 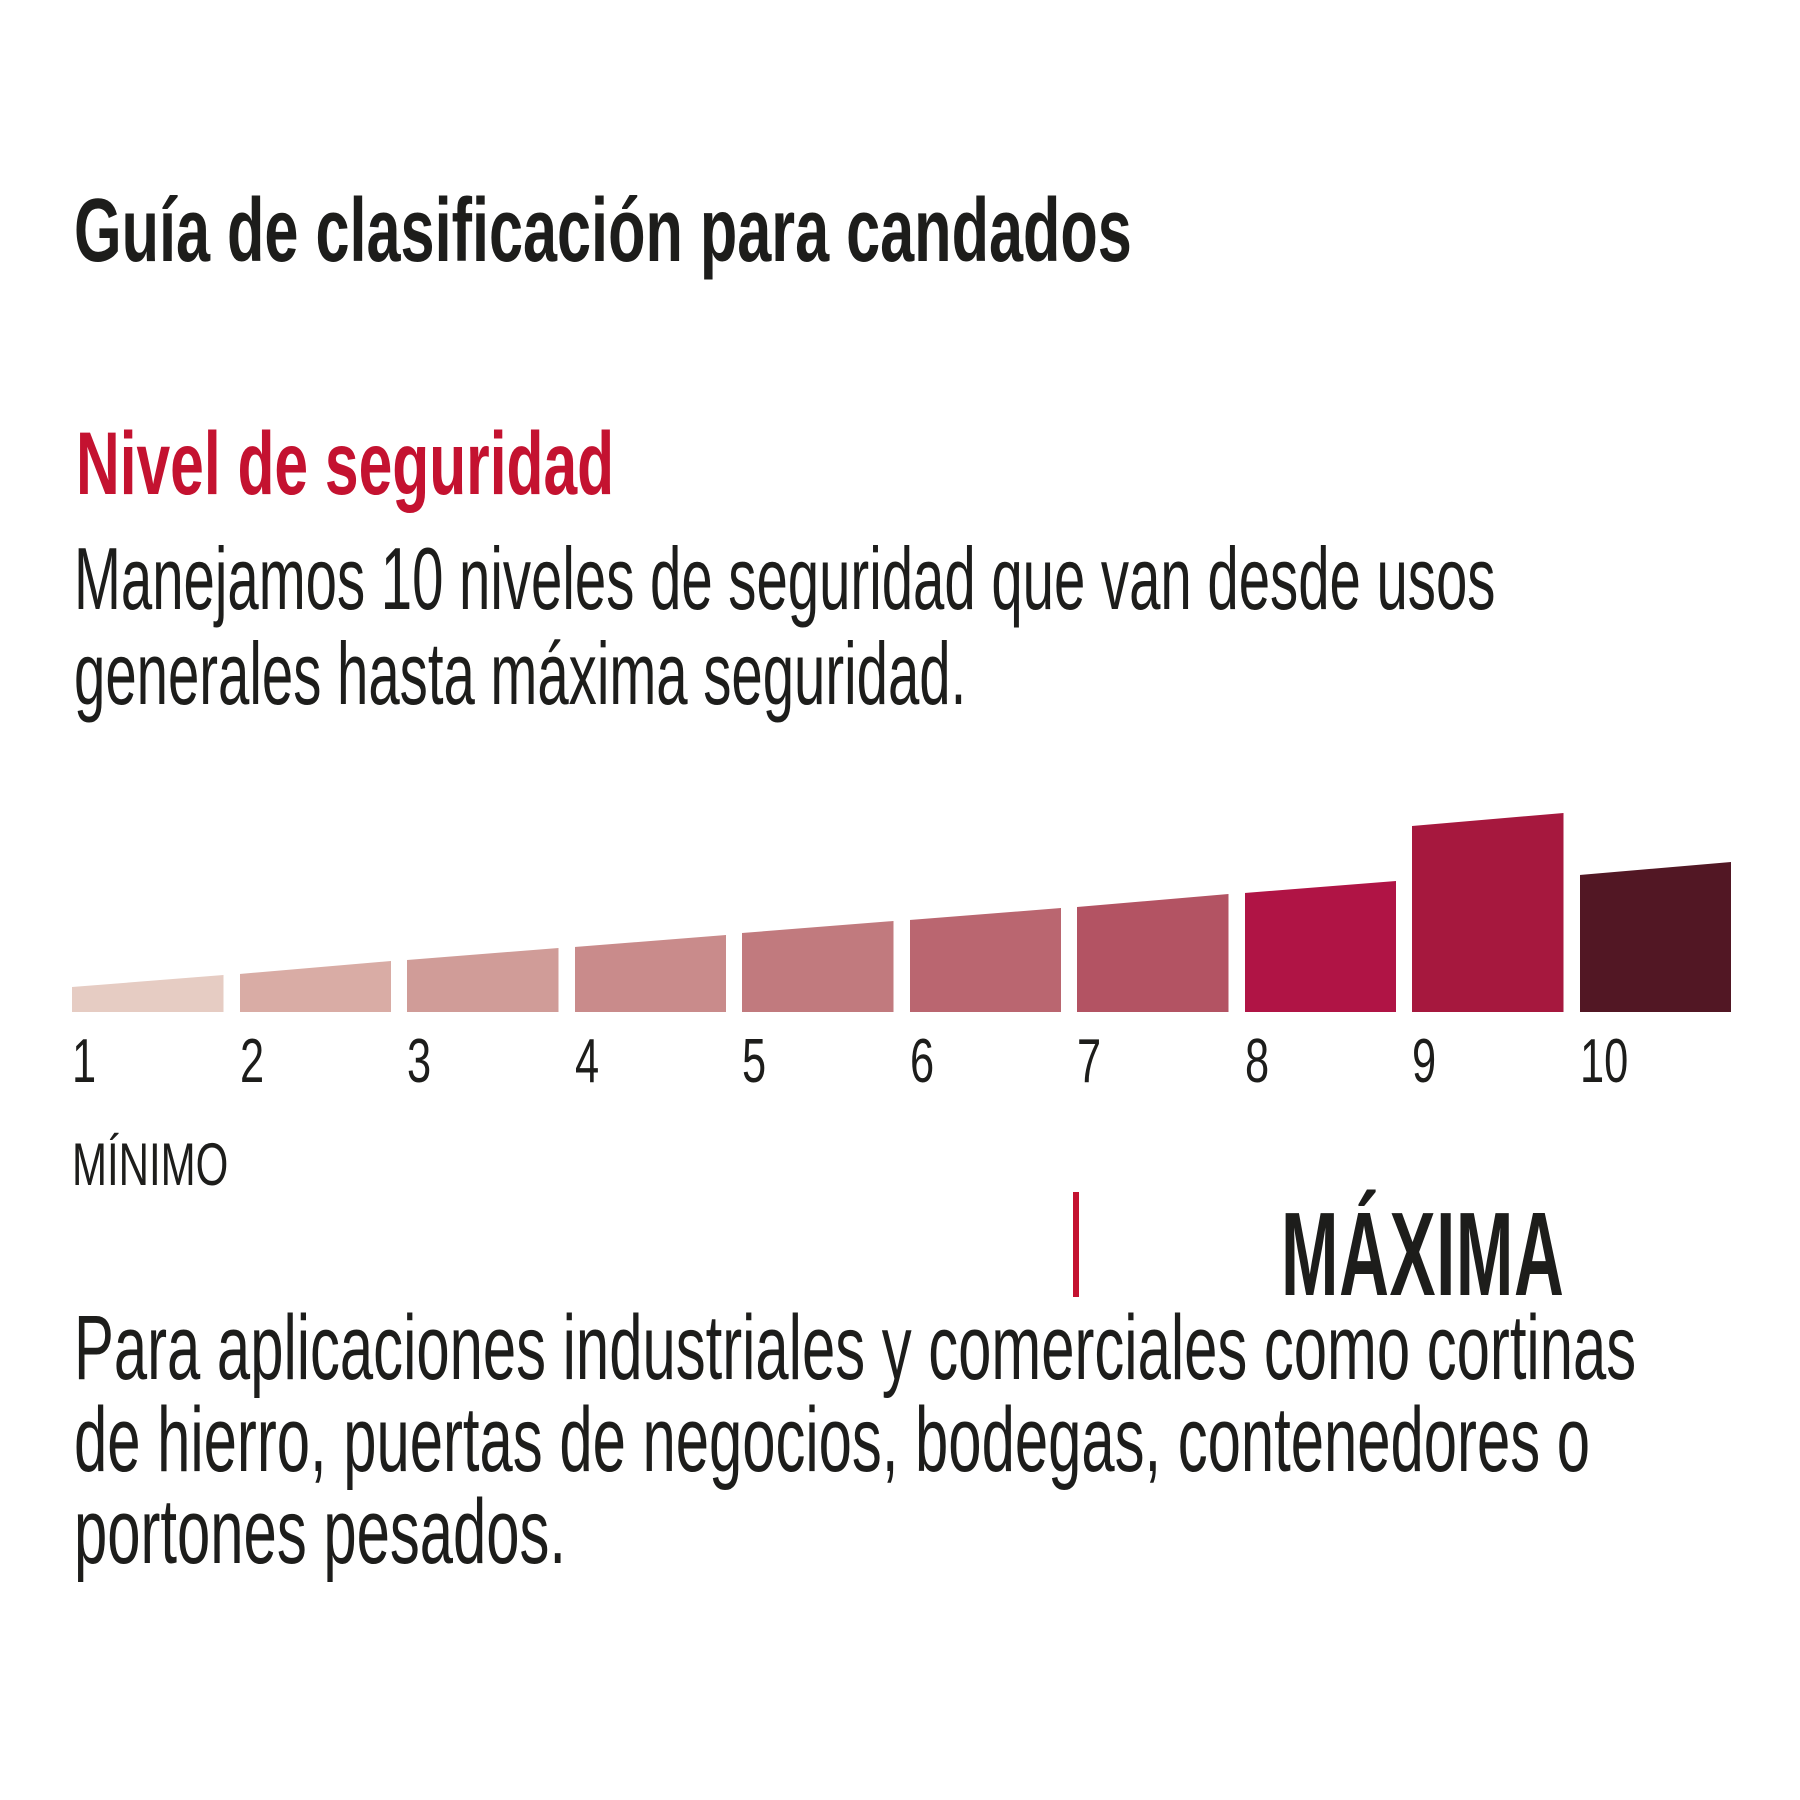 What do you see at coordinates (419, 1061) in the screenshot?
I see `bar-label-3: 3` at bounding box center [419, 1061].